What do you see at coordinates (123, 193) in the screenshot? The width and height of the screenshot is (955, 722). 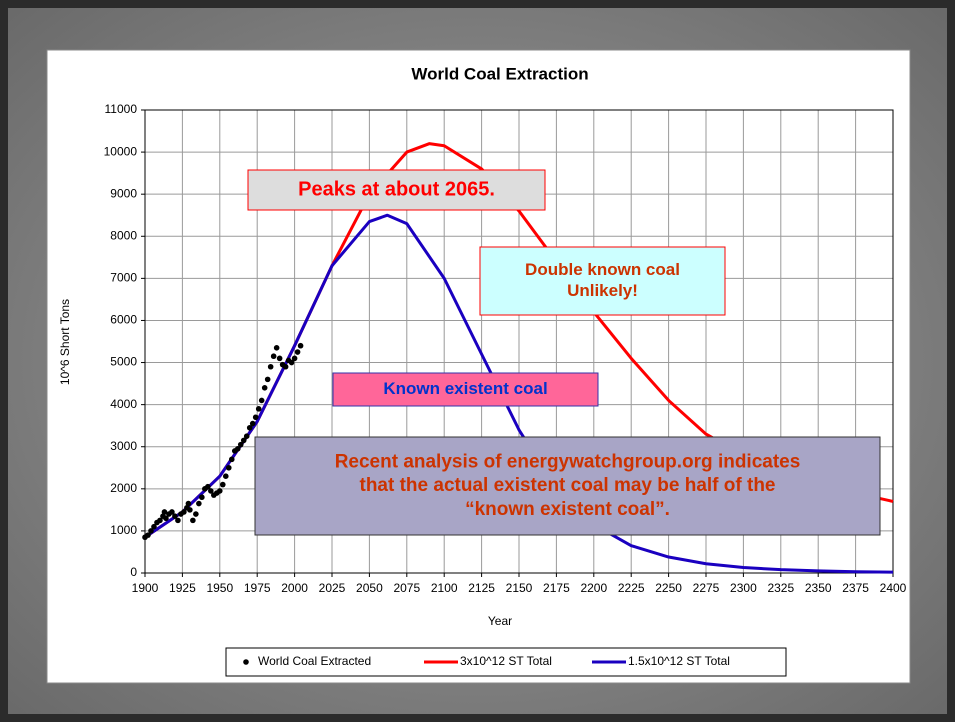 I see `y-tick-label: 9000` at bounding box center [123, 193].